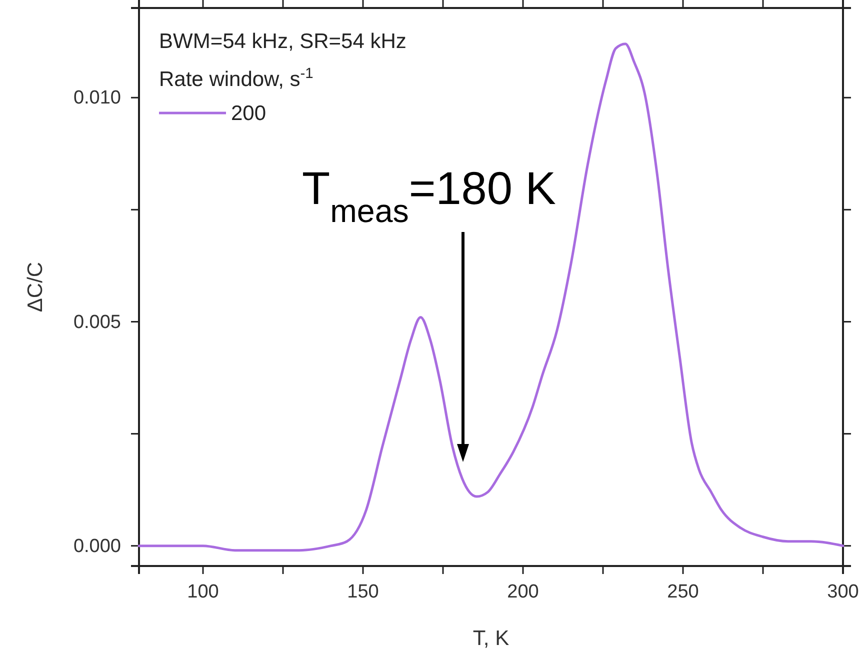  What do you see at coordinates (683, 591) in the screenshot?
I see `x-tick-label: 250` at bounding box center [683, 591].